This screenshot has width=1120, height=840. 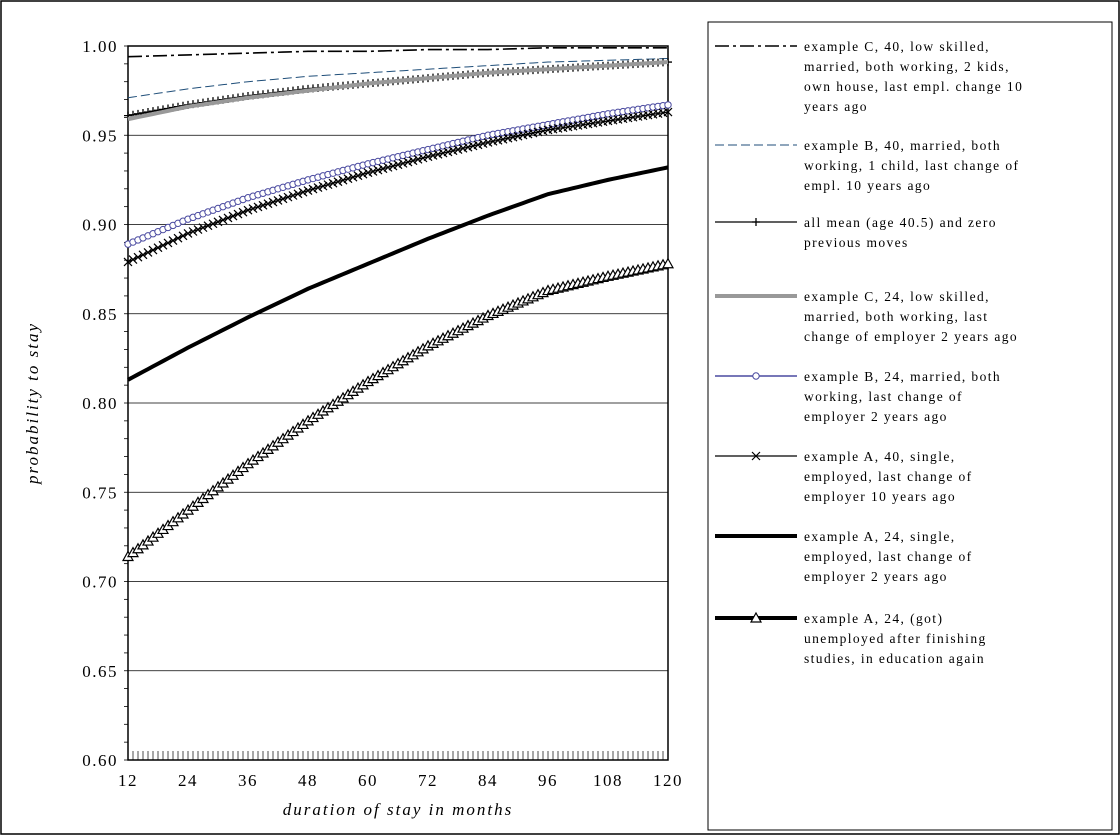 What do you see at coordinates (368, 780) in the screenshot?
I see `x-tick-label: 60` at bounding box center [368, 780].